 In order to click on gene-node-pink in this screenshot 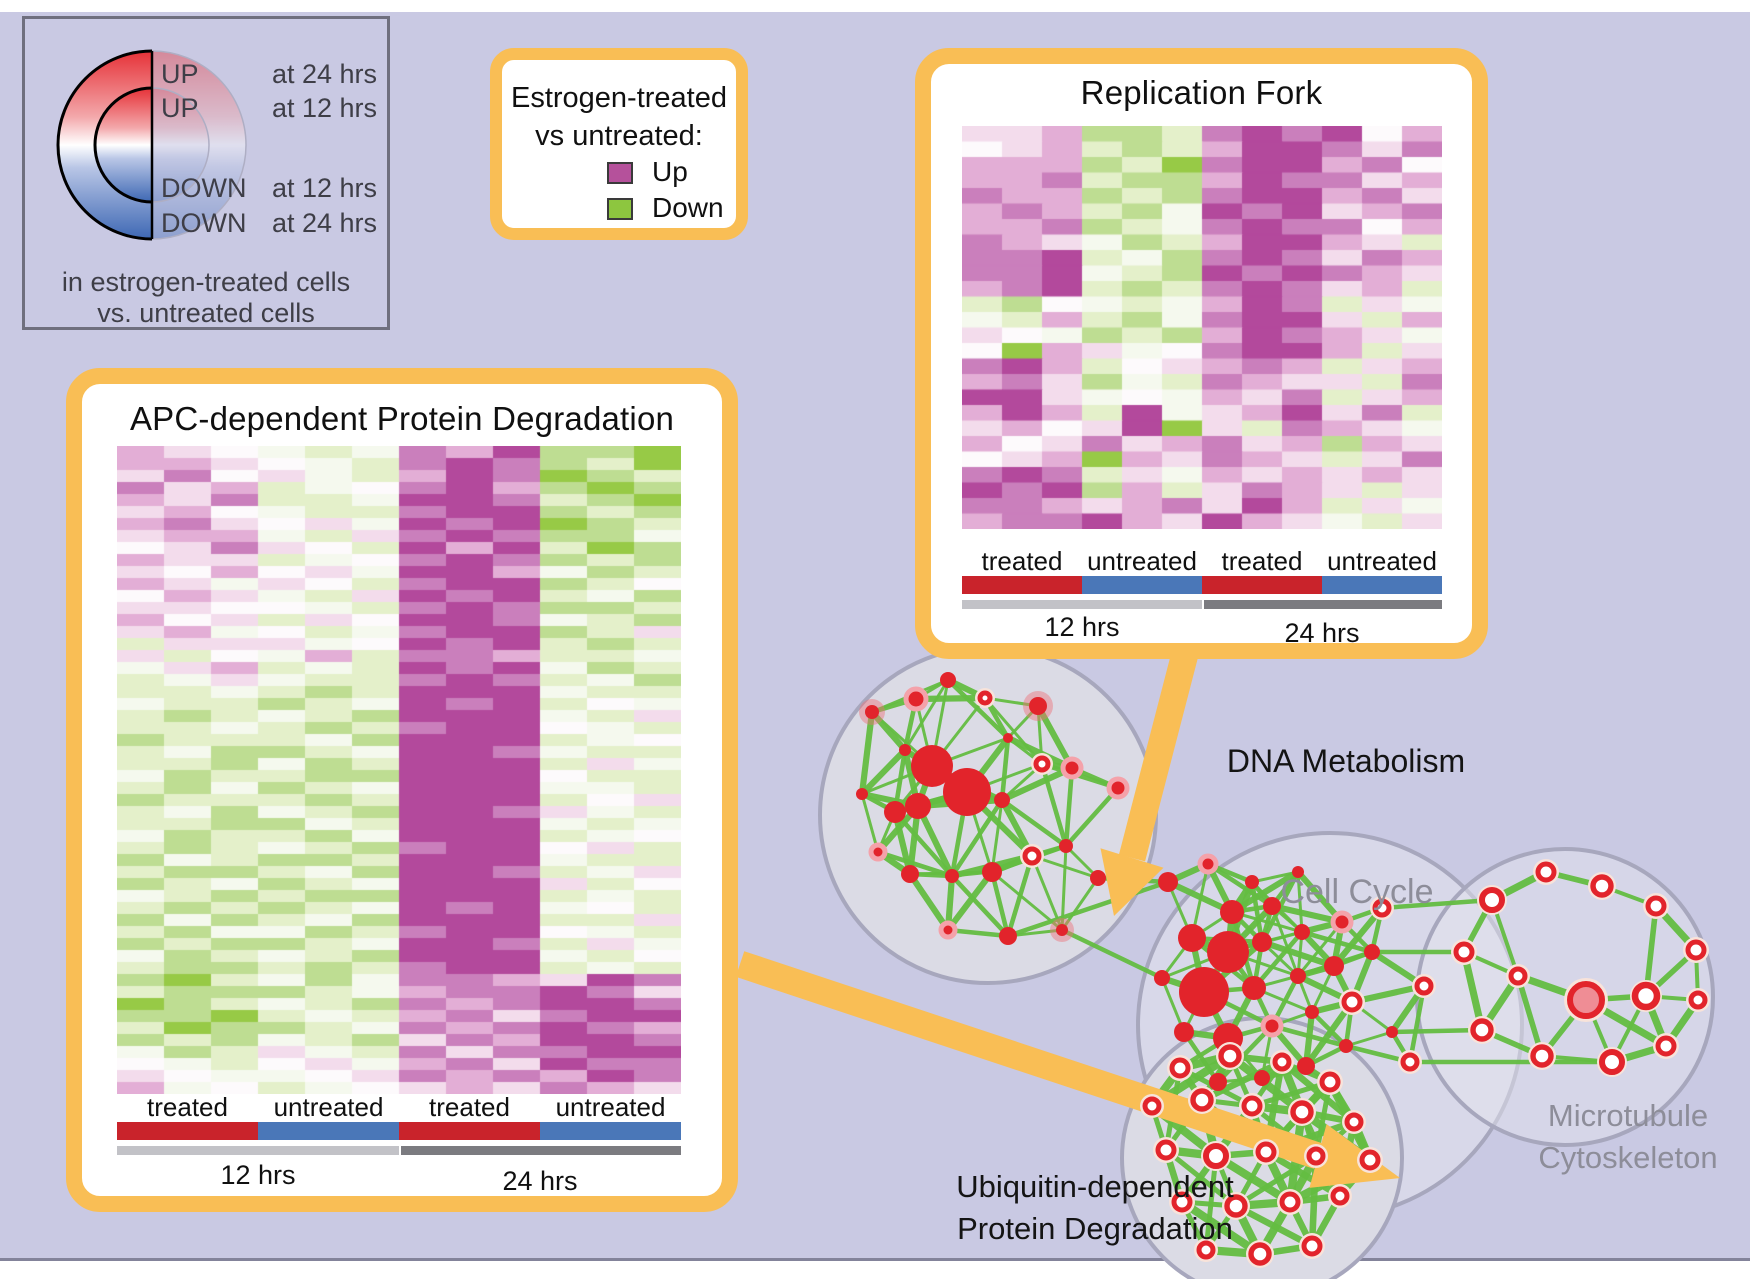, I will do `click(1586, 1000)`.